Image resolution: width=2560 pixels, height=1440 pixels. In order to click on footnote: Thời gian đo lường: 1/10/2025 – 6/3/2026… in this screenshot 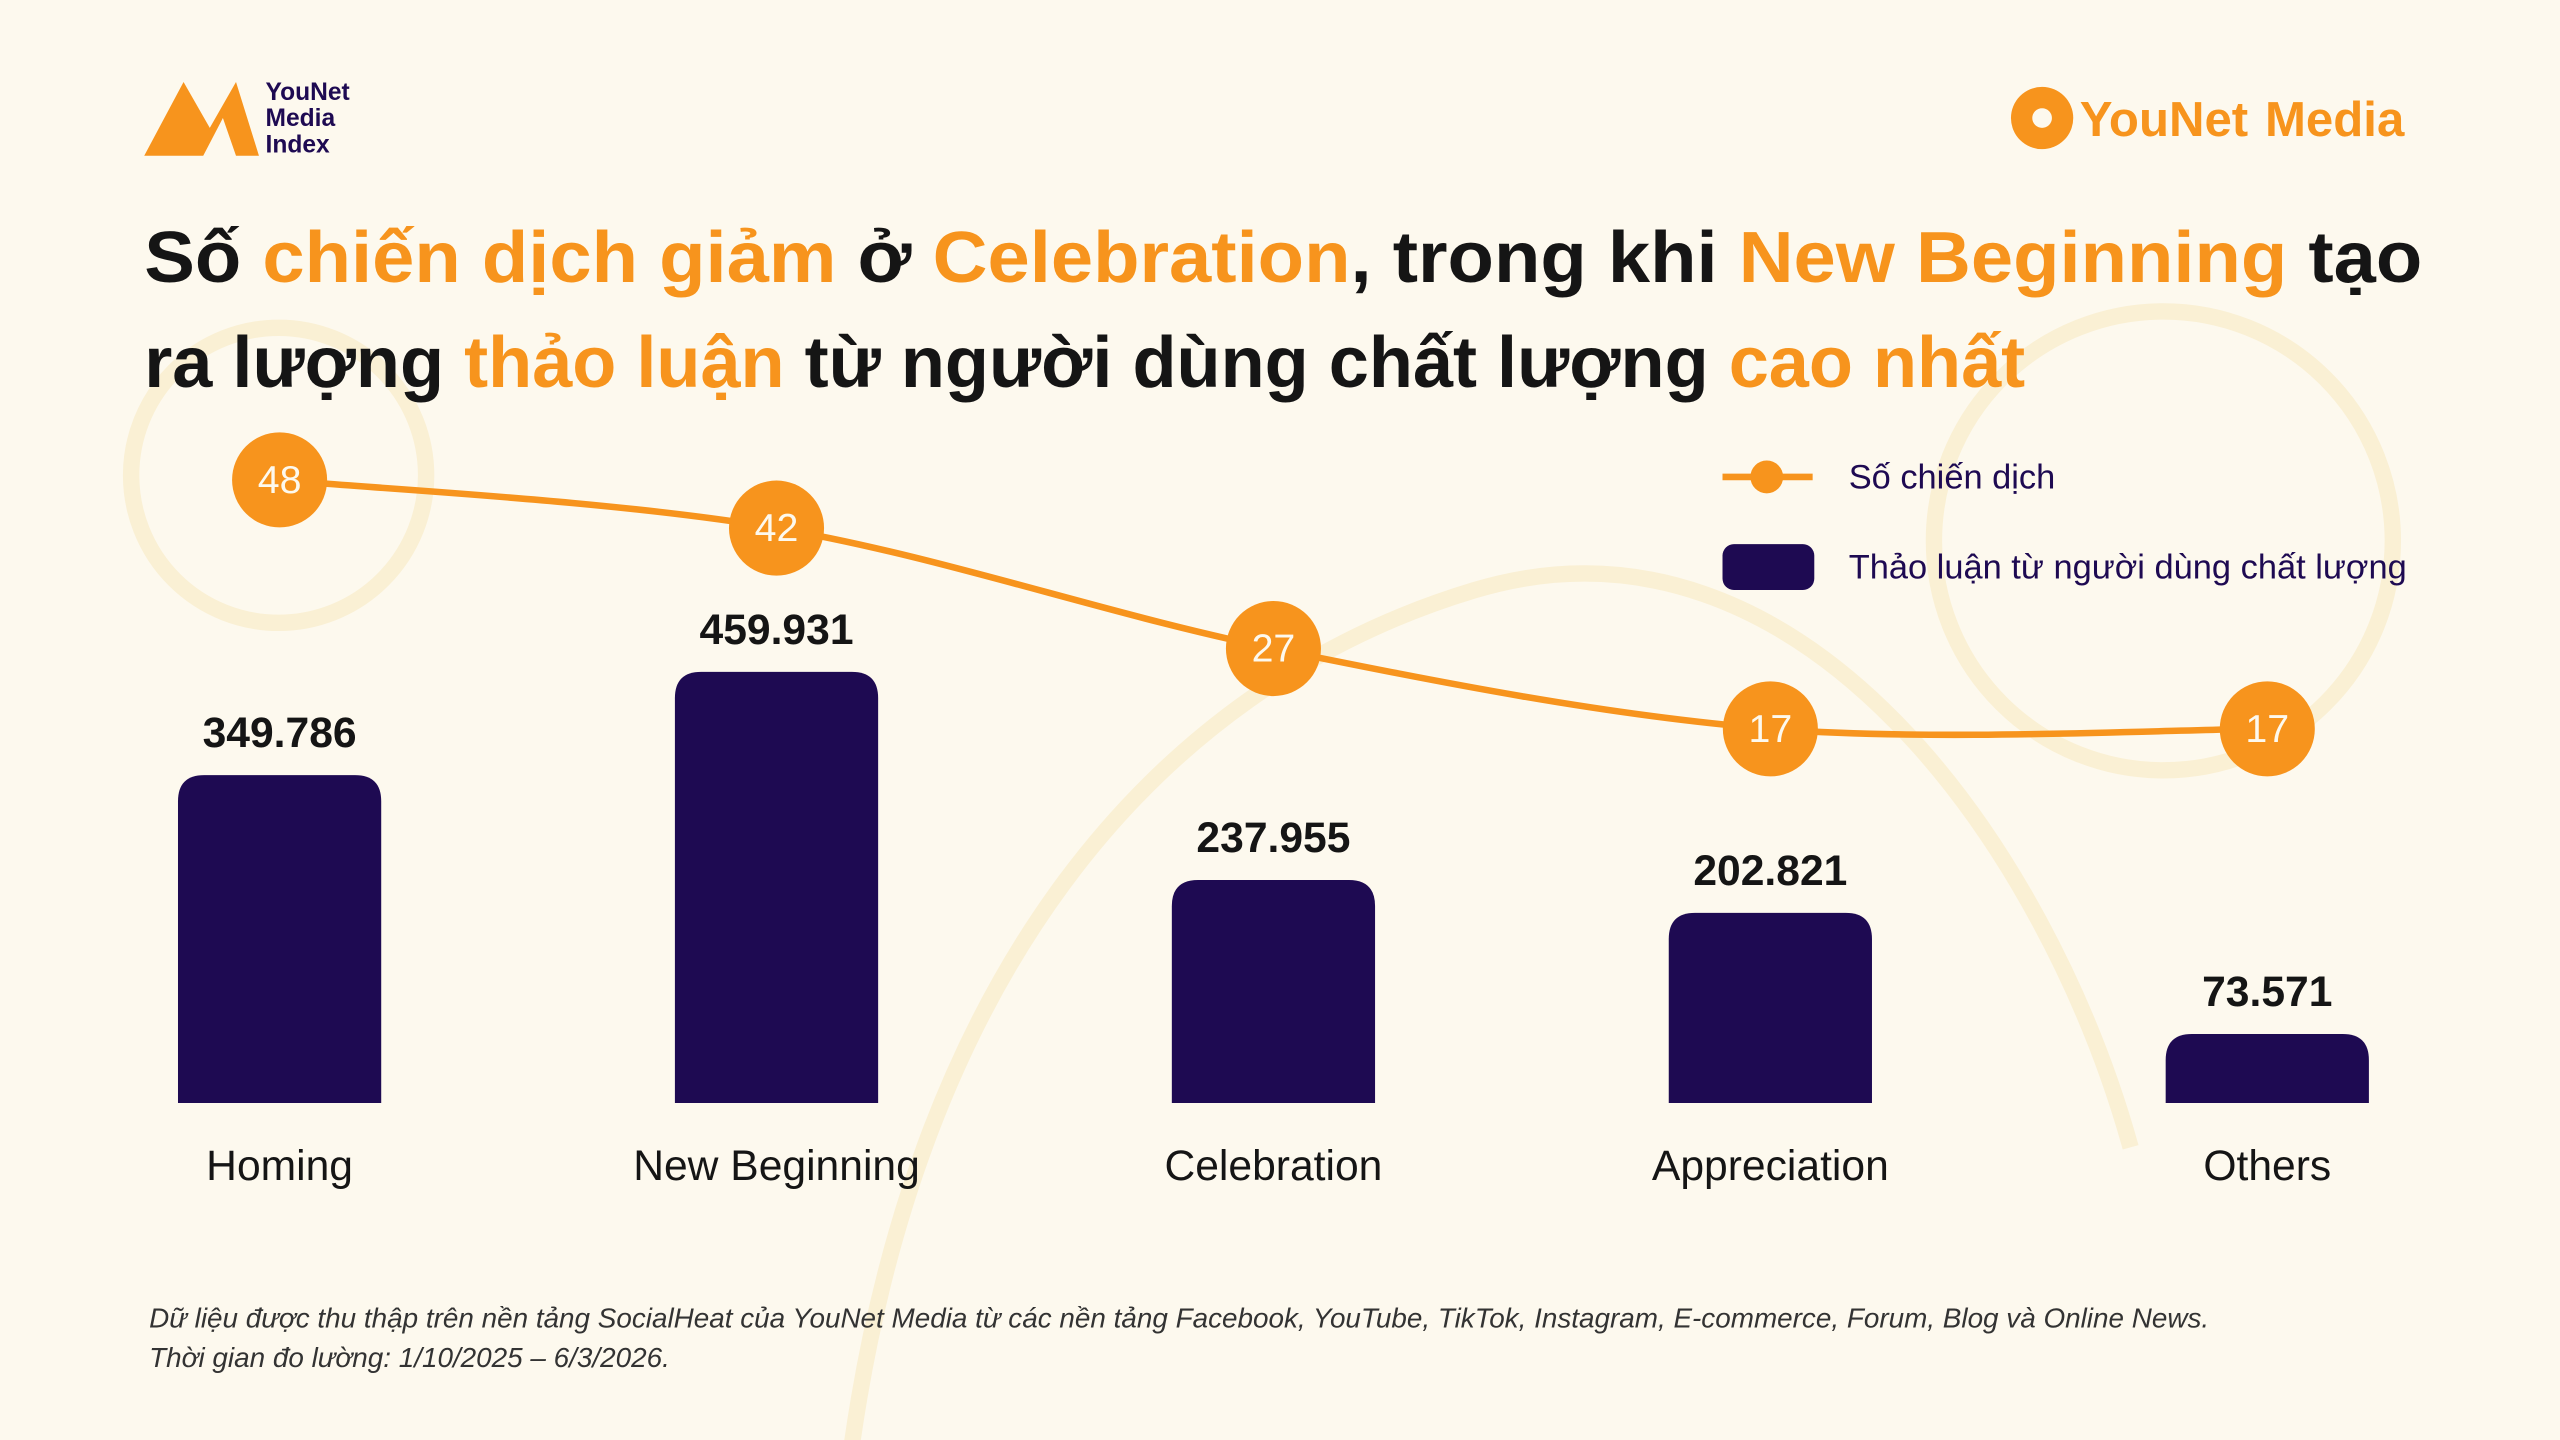, I will do `click(409, 1357)`.